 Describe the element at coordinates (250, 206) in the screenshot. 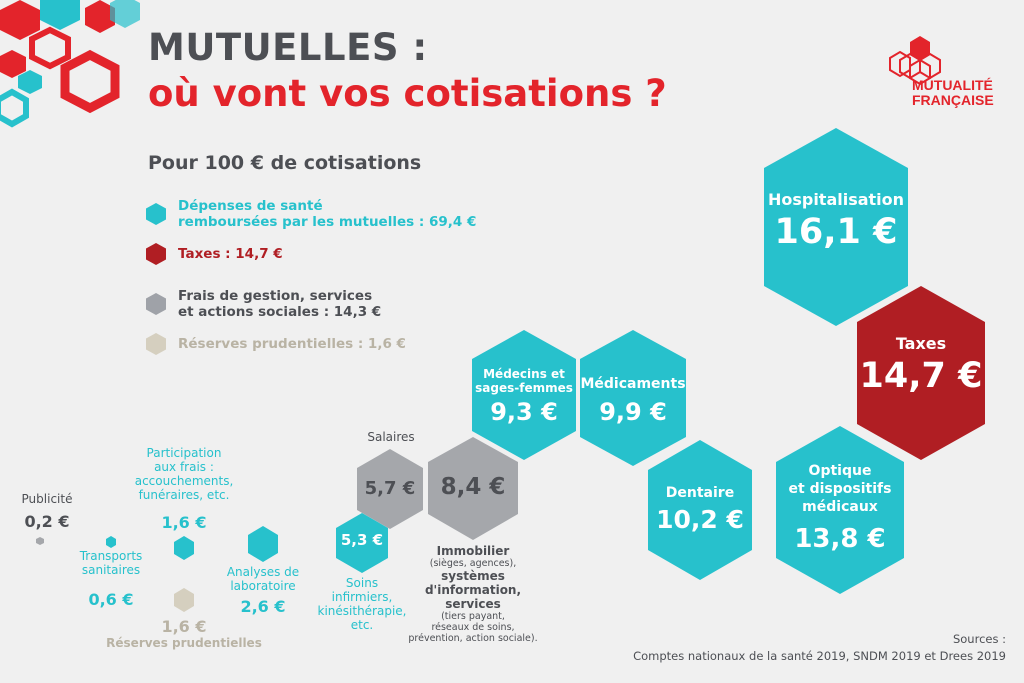

I see `legend-label: Dépenses de santé` at that location.